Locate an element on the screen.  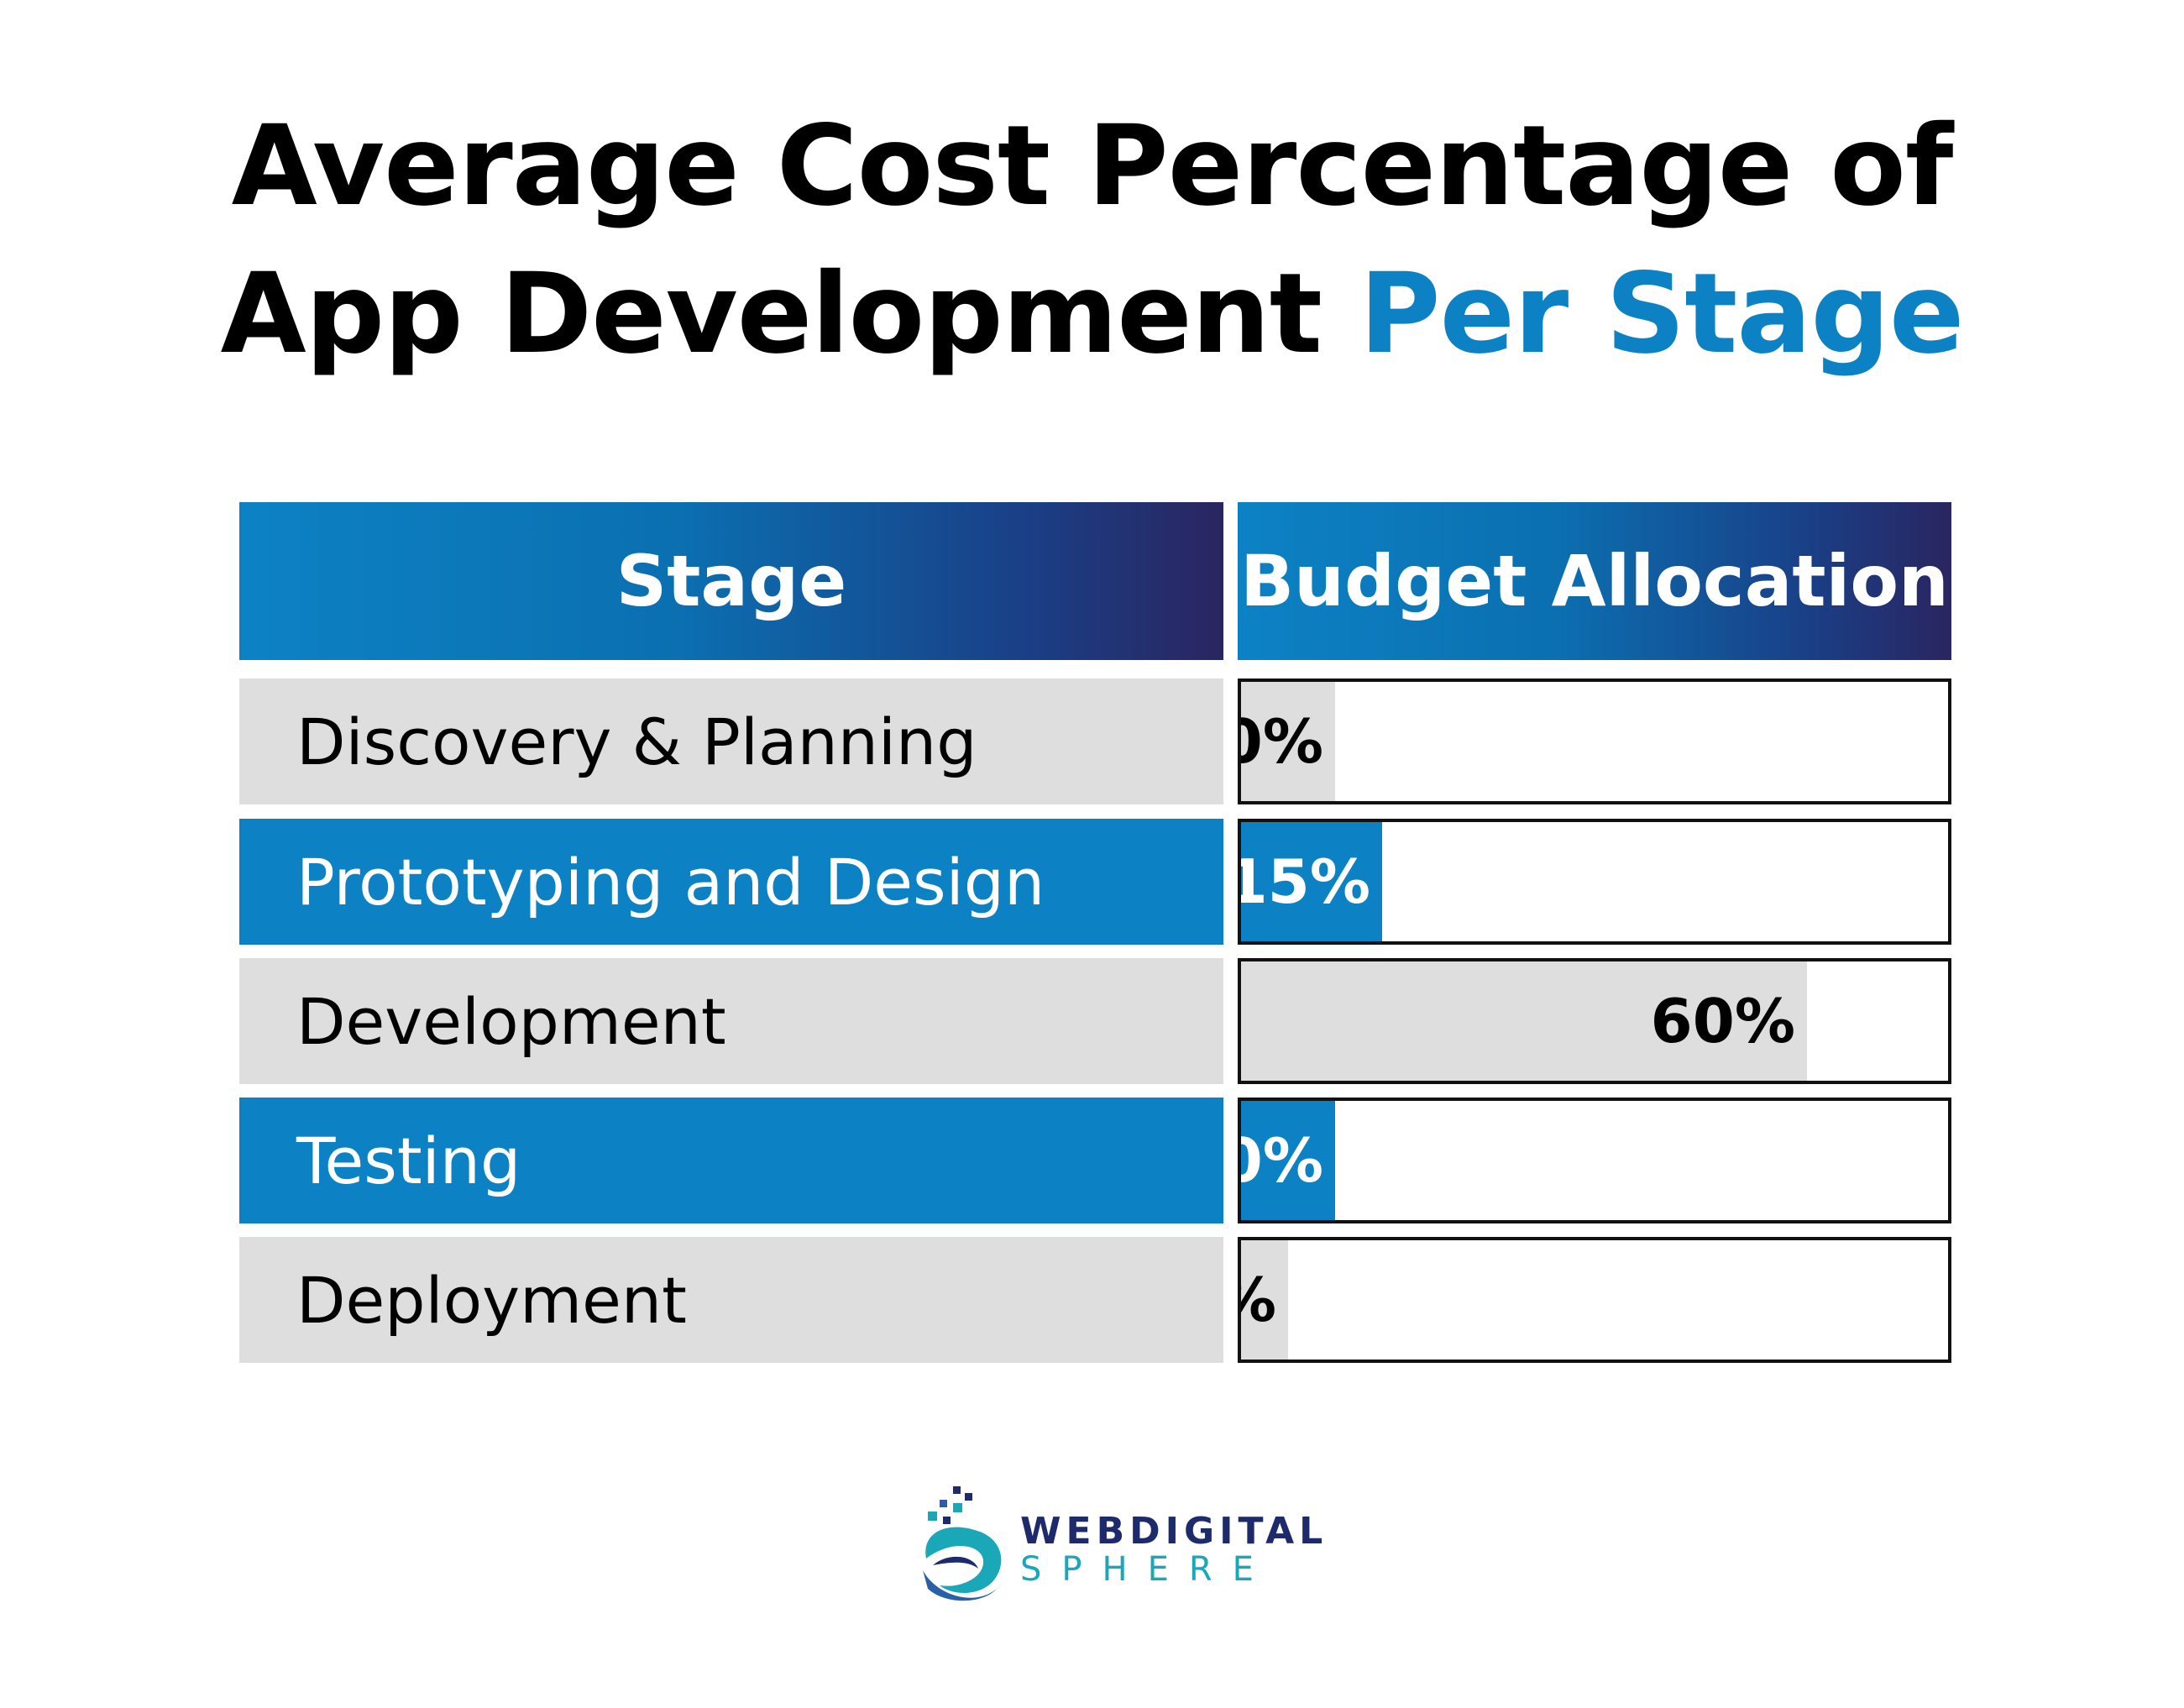
budget-bar: 15% is located at coordinates (1311, 882).